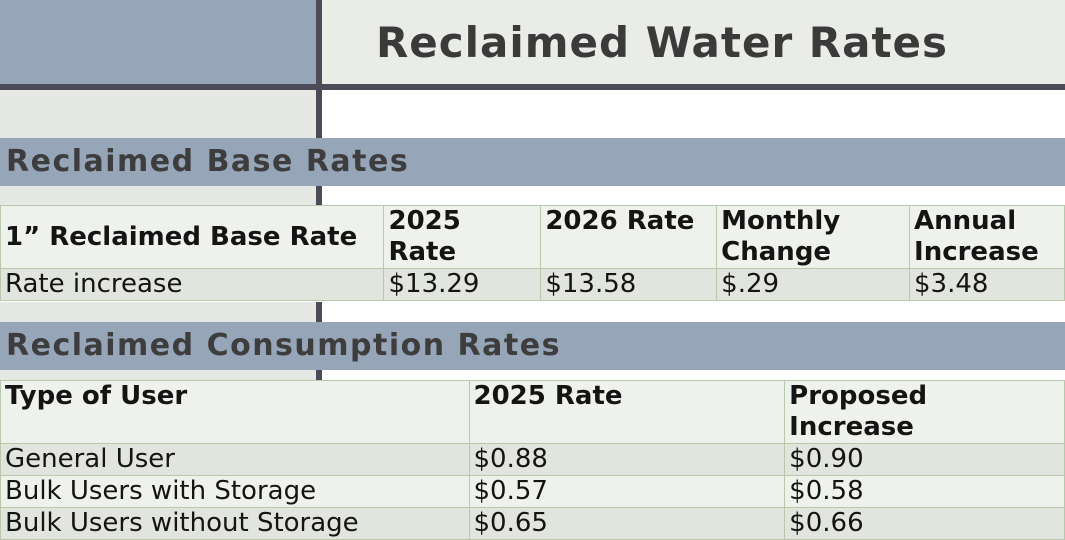  What do you see at coordinates (235, 412) in the screenshot?
I see `column-header: Type of User` at bounding box center [235, 412].